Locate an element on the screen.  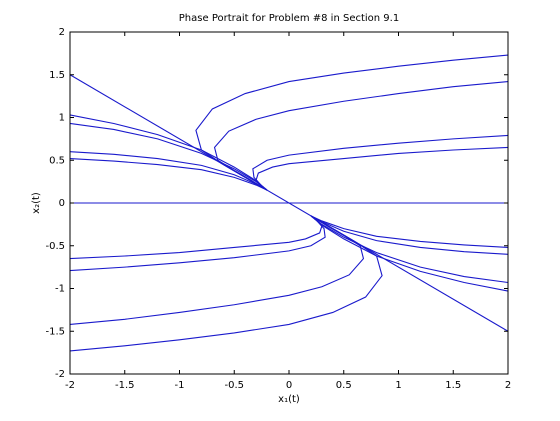
y-tick-label: 0.5 is located at coordinates (57, 160).